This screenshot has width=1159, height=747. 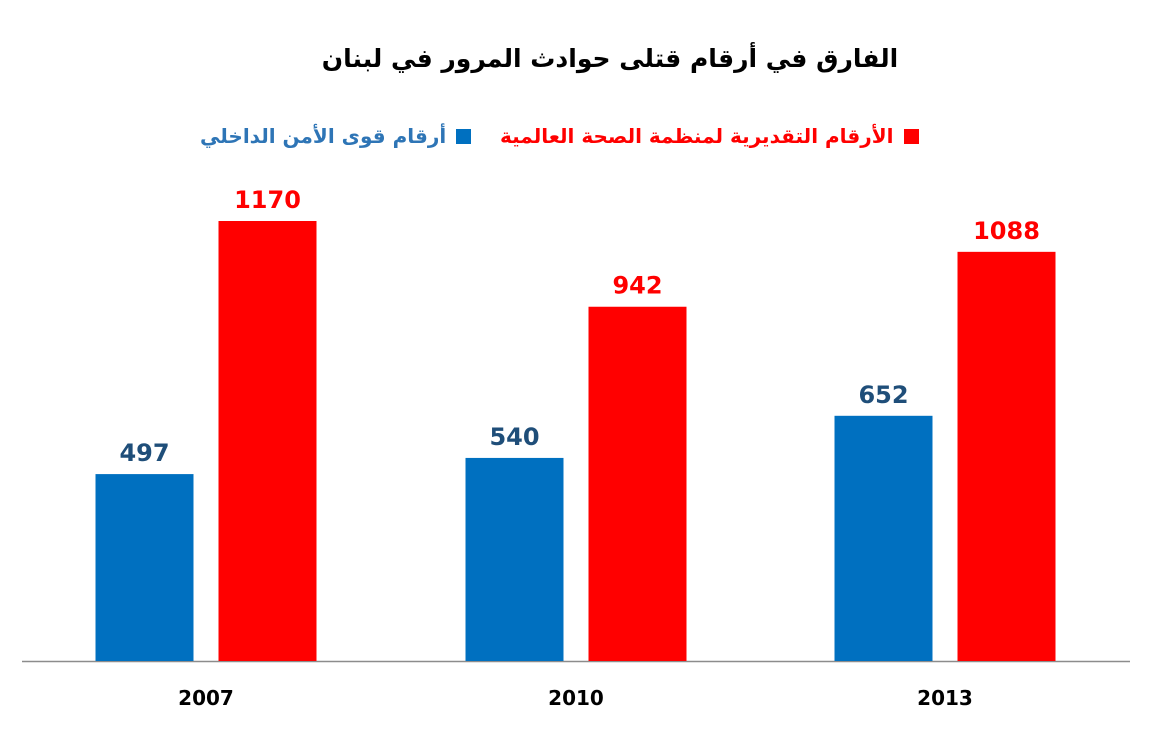 What do you see at coordinates (576, 698) in the screenshot?
I see `x-tick-label-2010: 2010` at bounding box center [576, 698].